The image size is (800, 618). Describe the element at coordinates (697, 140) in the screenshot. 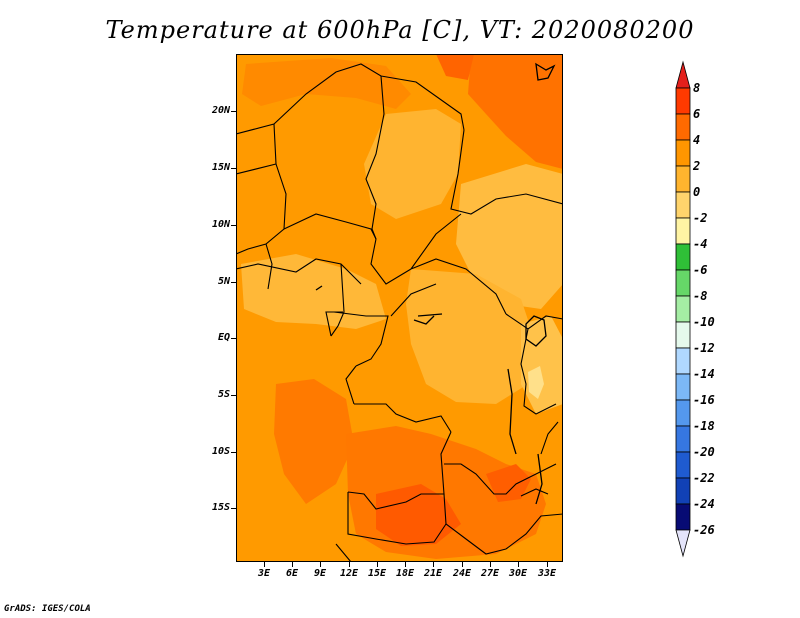

I see `colorbar-label: 4` at that location.